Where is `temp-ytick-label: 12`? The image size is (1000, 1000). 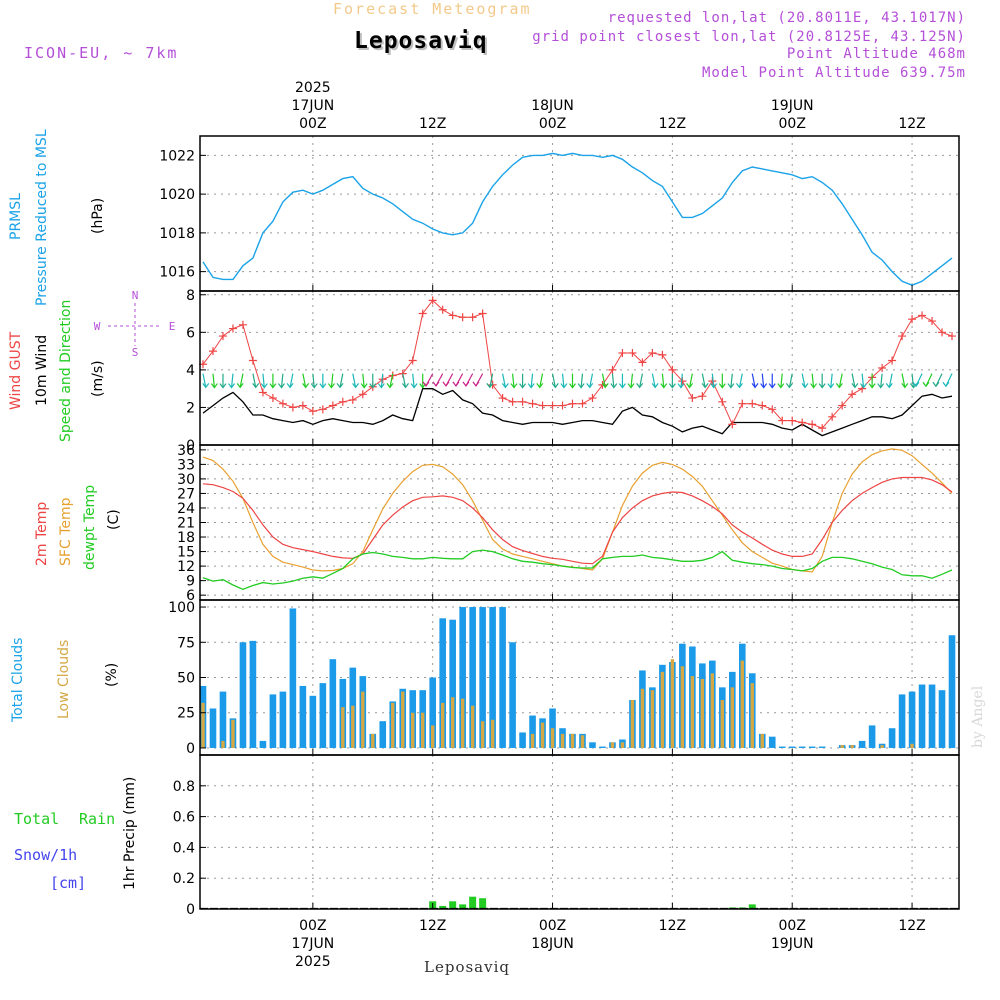
temp-ytick-label: 12 is located at coordinates (186, 567).